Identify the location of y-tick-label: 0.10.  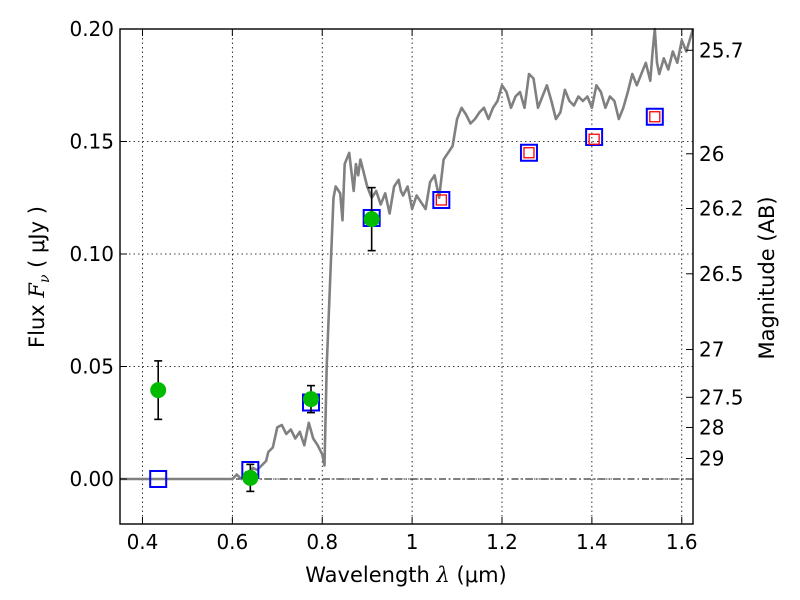
(91, 254).